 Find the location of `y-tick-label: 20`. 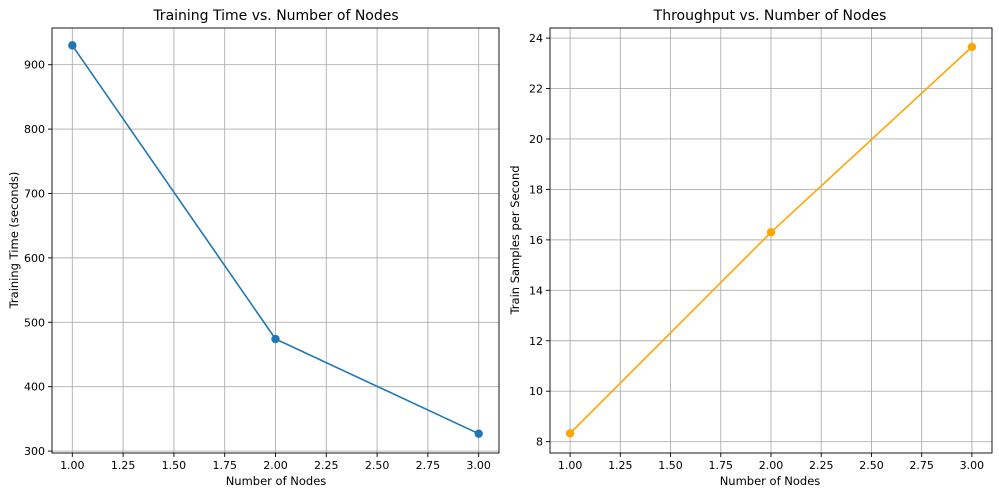

y-tick-label: 20 is located at coordinates (536, 139).